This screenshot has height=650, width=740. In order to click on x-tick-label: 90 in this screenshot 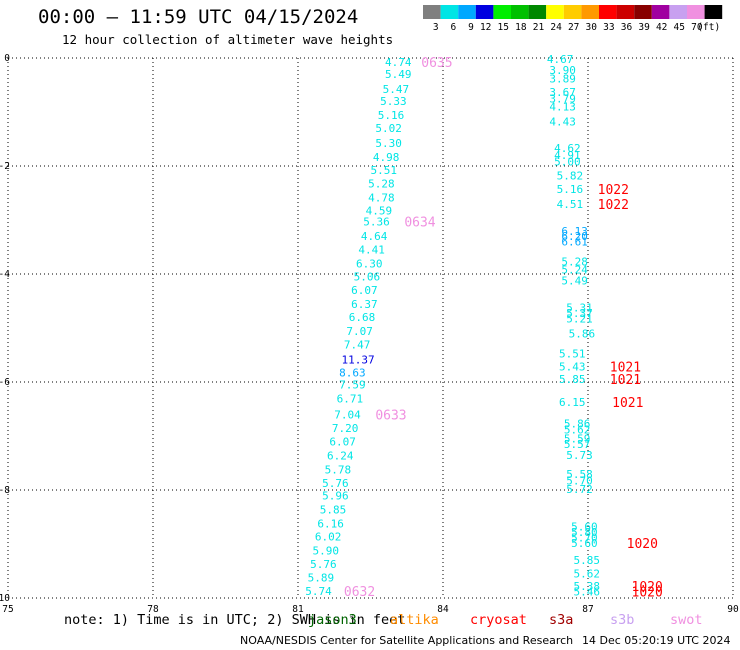, I will do `click(733, 609)`.